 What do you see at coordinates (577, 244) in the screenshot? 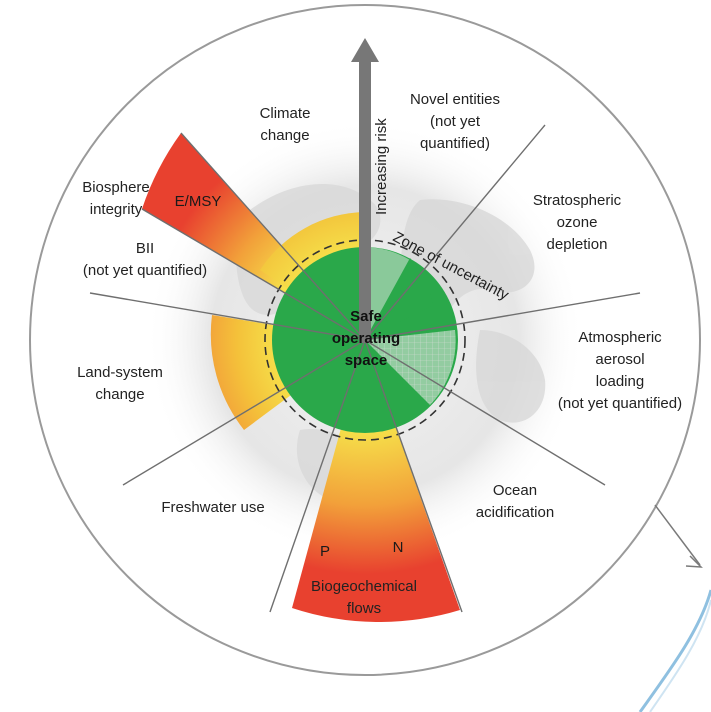
I see `label-ozone-line: depletion` at bounding box center [577, 244].